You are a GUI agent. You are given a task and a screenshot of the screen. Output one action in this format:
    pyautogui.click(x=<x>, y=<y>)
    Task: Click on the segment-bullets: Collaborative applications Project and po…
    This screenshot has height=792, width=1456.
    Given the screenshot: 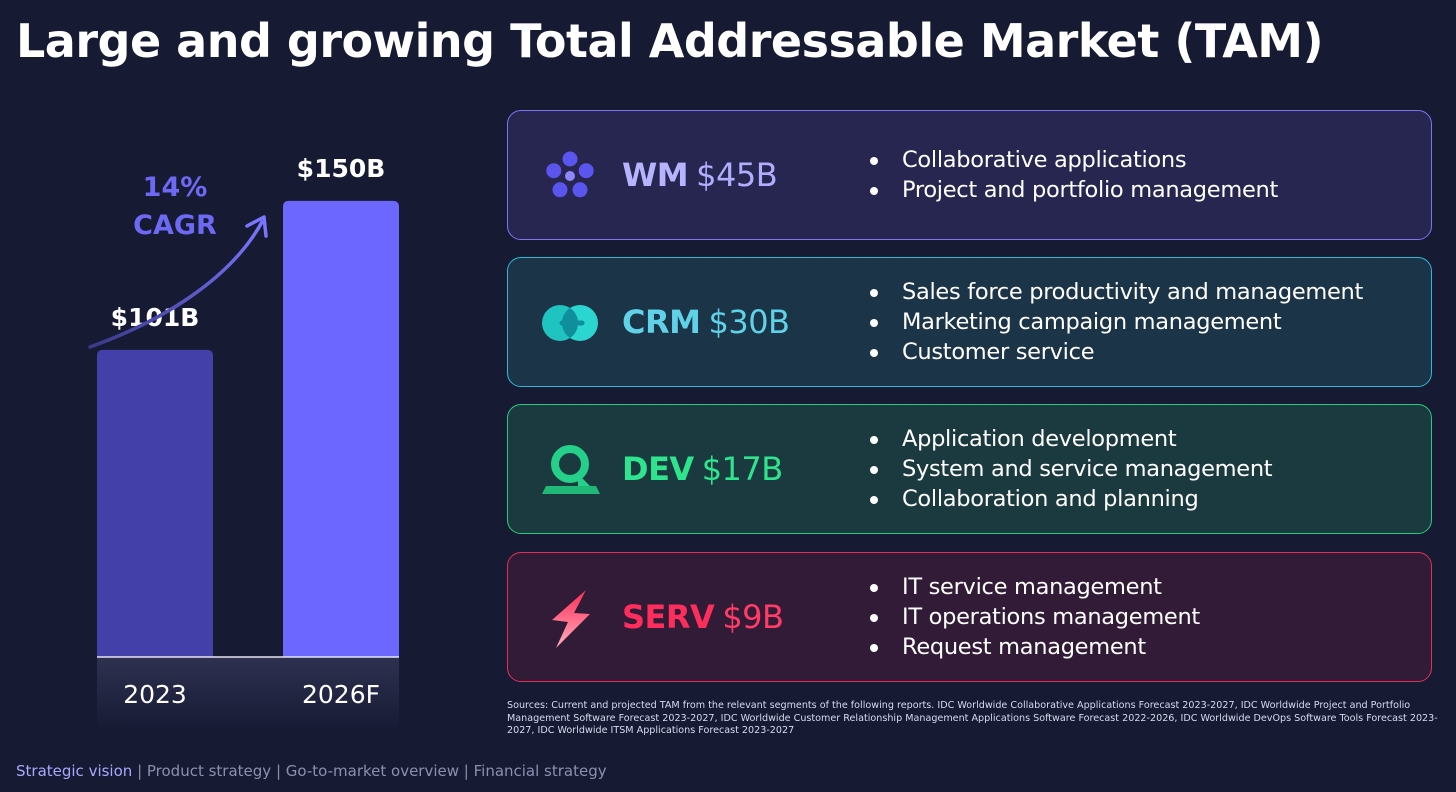 What is the action you would take?
    pyautogui.click(x=1074, y=175)
    